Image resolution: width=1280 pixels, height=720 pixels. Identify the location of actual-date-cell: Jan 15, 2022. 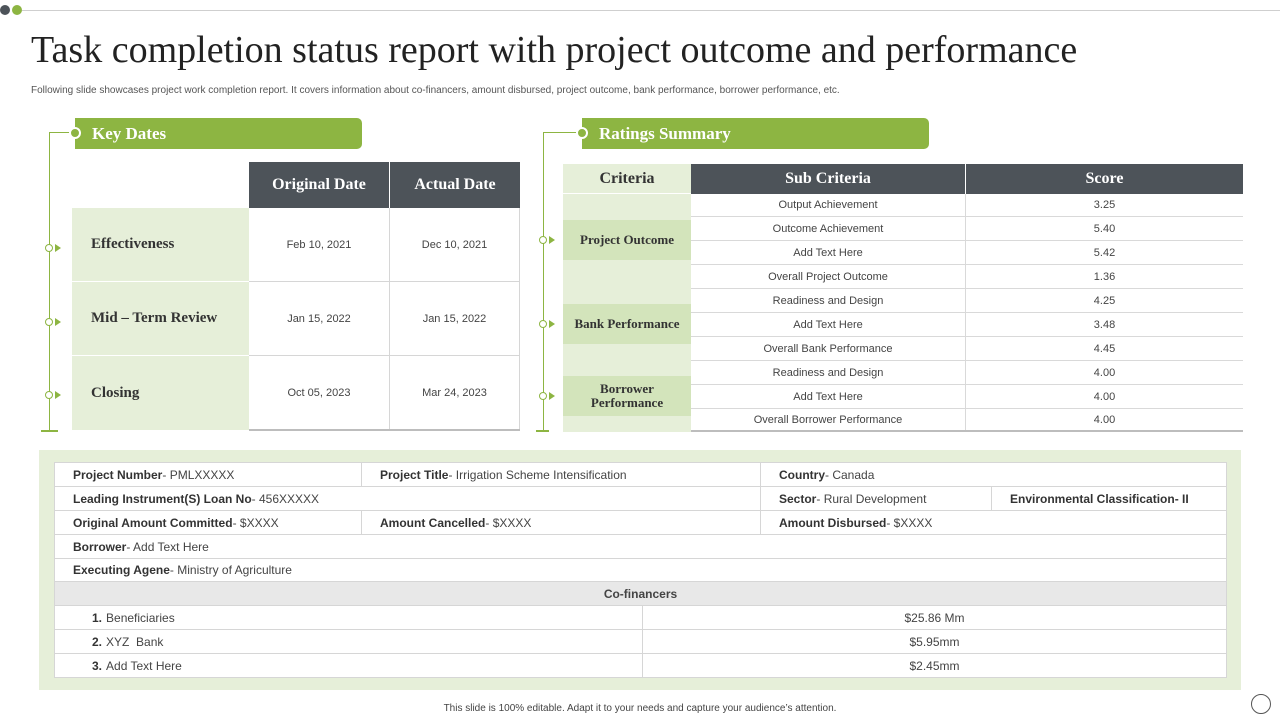
(455, 319).